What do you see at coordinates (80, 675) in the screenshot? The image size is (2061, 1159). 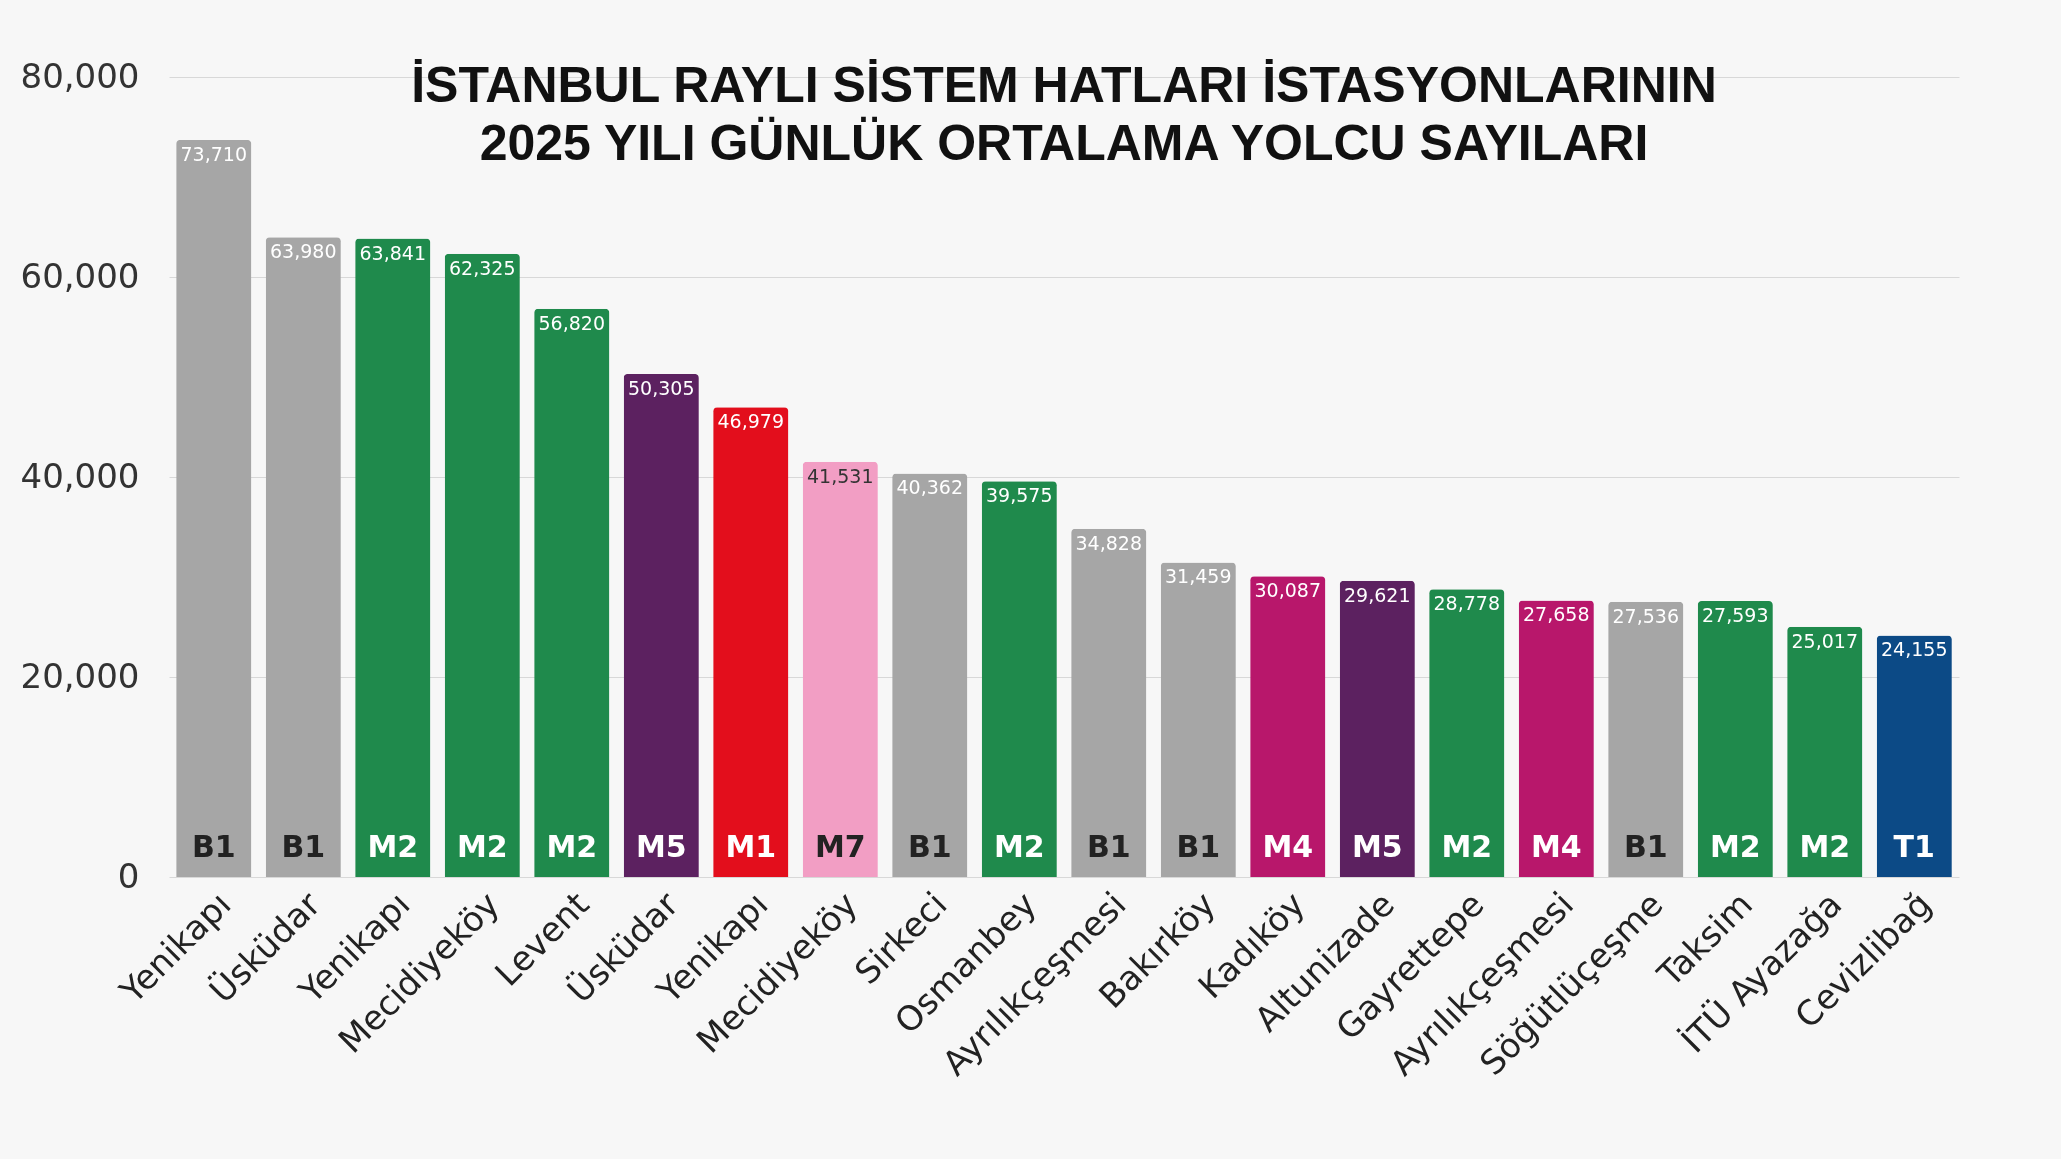 I see `y-tick-label: 20,000` at bounding box center [80, 675].